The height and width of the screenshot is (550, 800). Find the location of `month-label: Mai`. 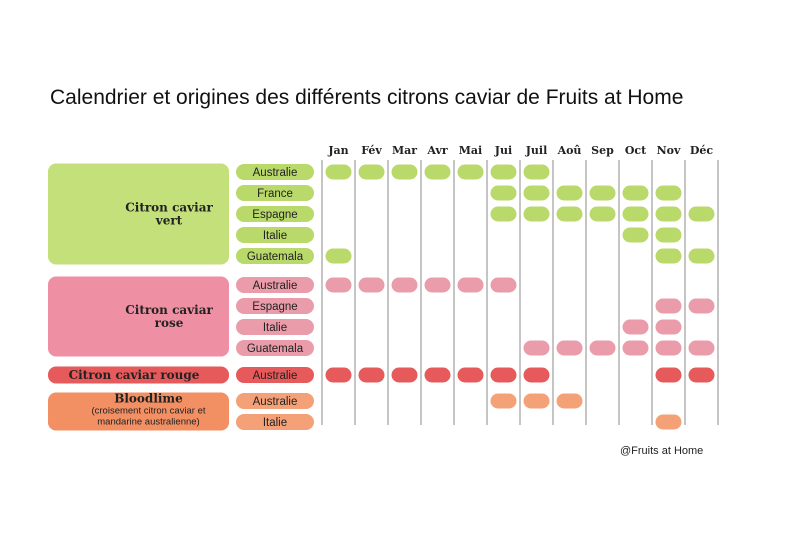

month-label: Mai is located at coordinates (470, 150).